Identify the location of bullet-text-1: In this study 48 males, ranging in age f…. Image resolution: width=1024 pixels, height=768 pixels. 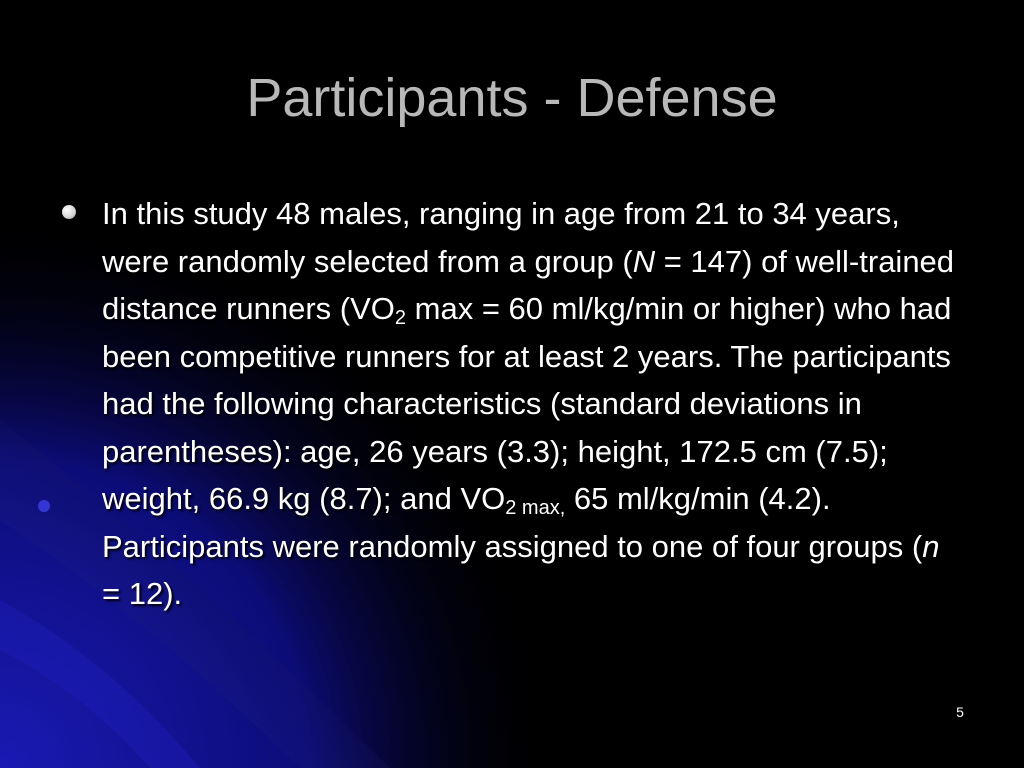
(501, 237).